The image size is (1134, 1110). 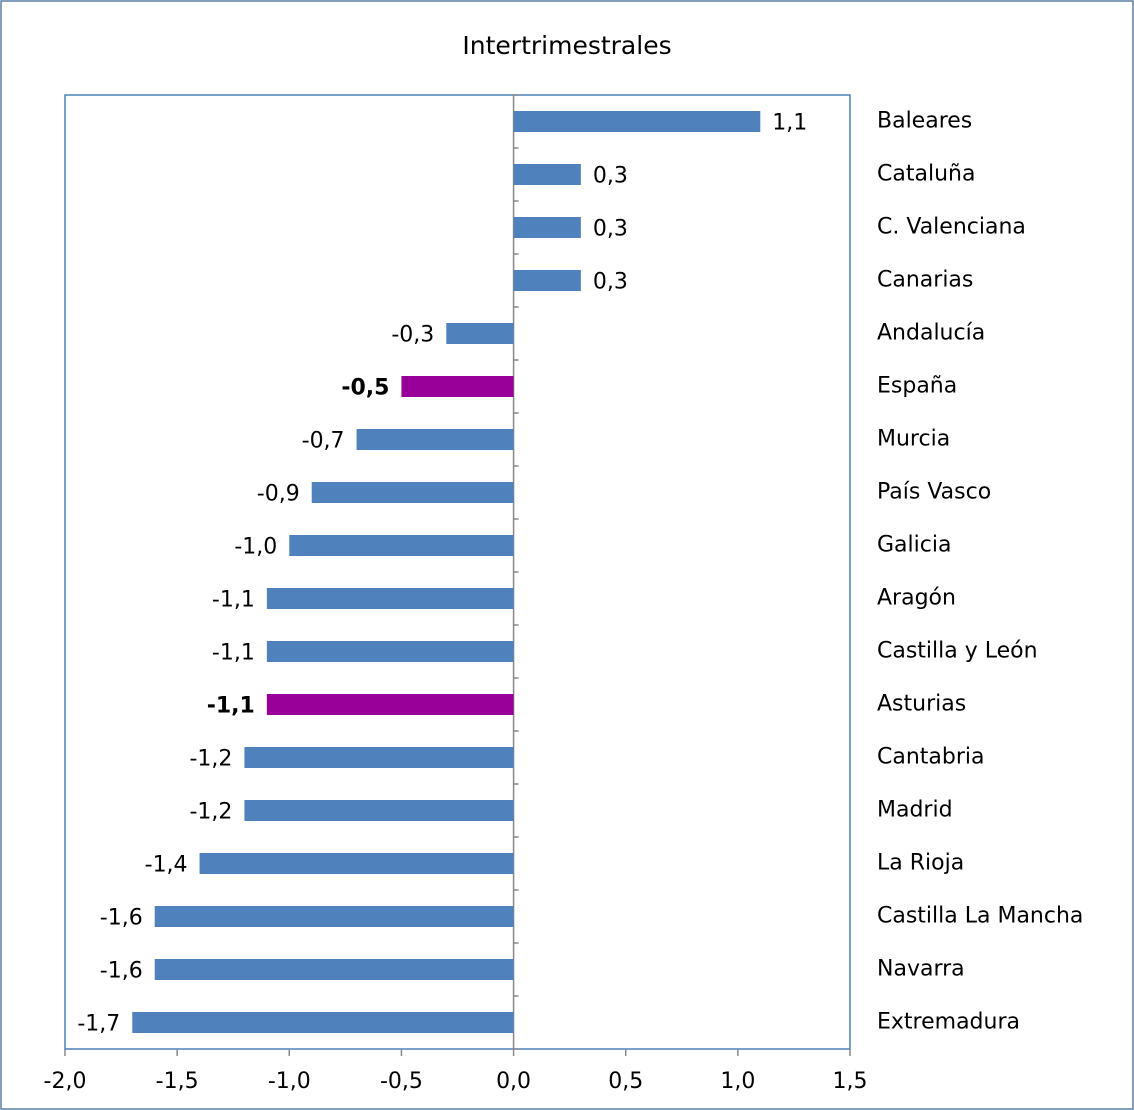 What do you see at coordinates (948, 1022) in the screenshot?
I see `category-label: Extremadura` at bounding box center [948, 1022].